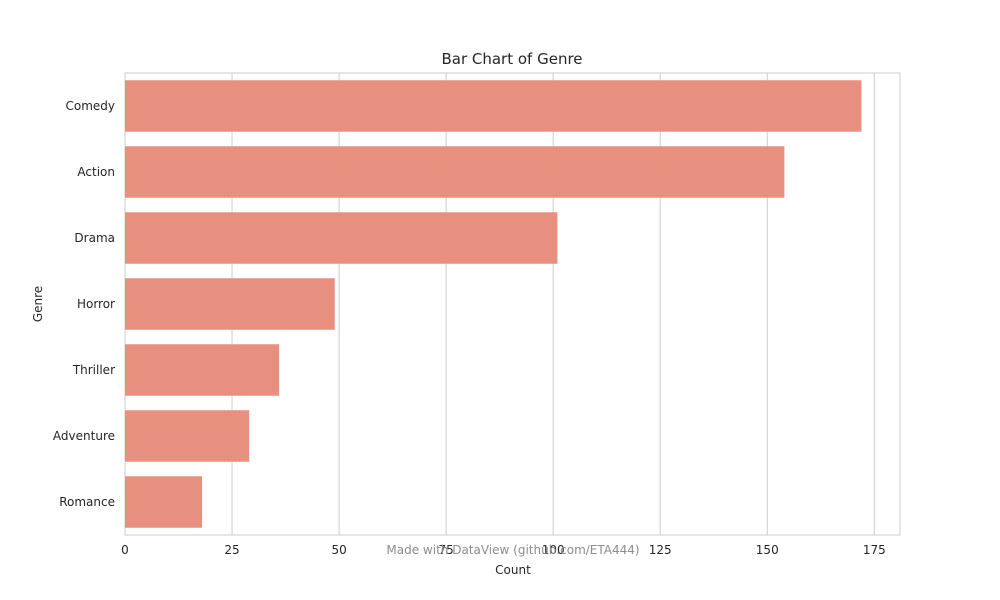 The height and width of the screenshot is (600, 1000). What do you see at coordinates (445, 550) in the screenshot?
I see `x-tick-label: 75` at bounding box center [445, 550].